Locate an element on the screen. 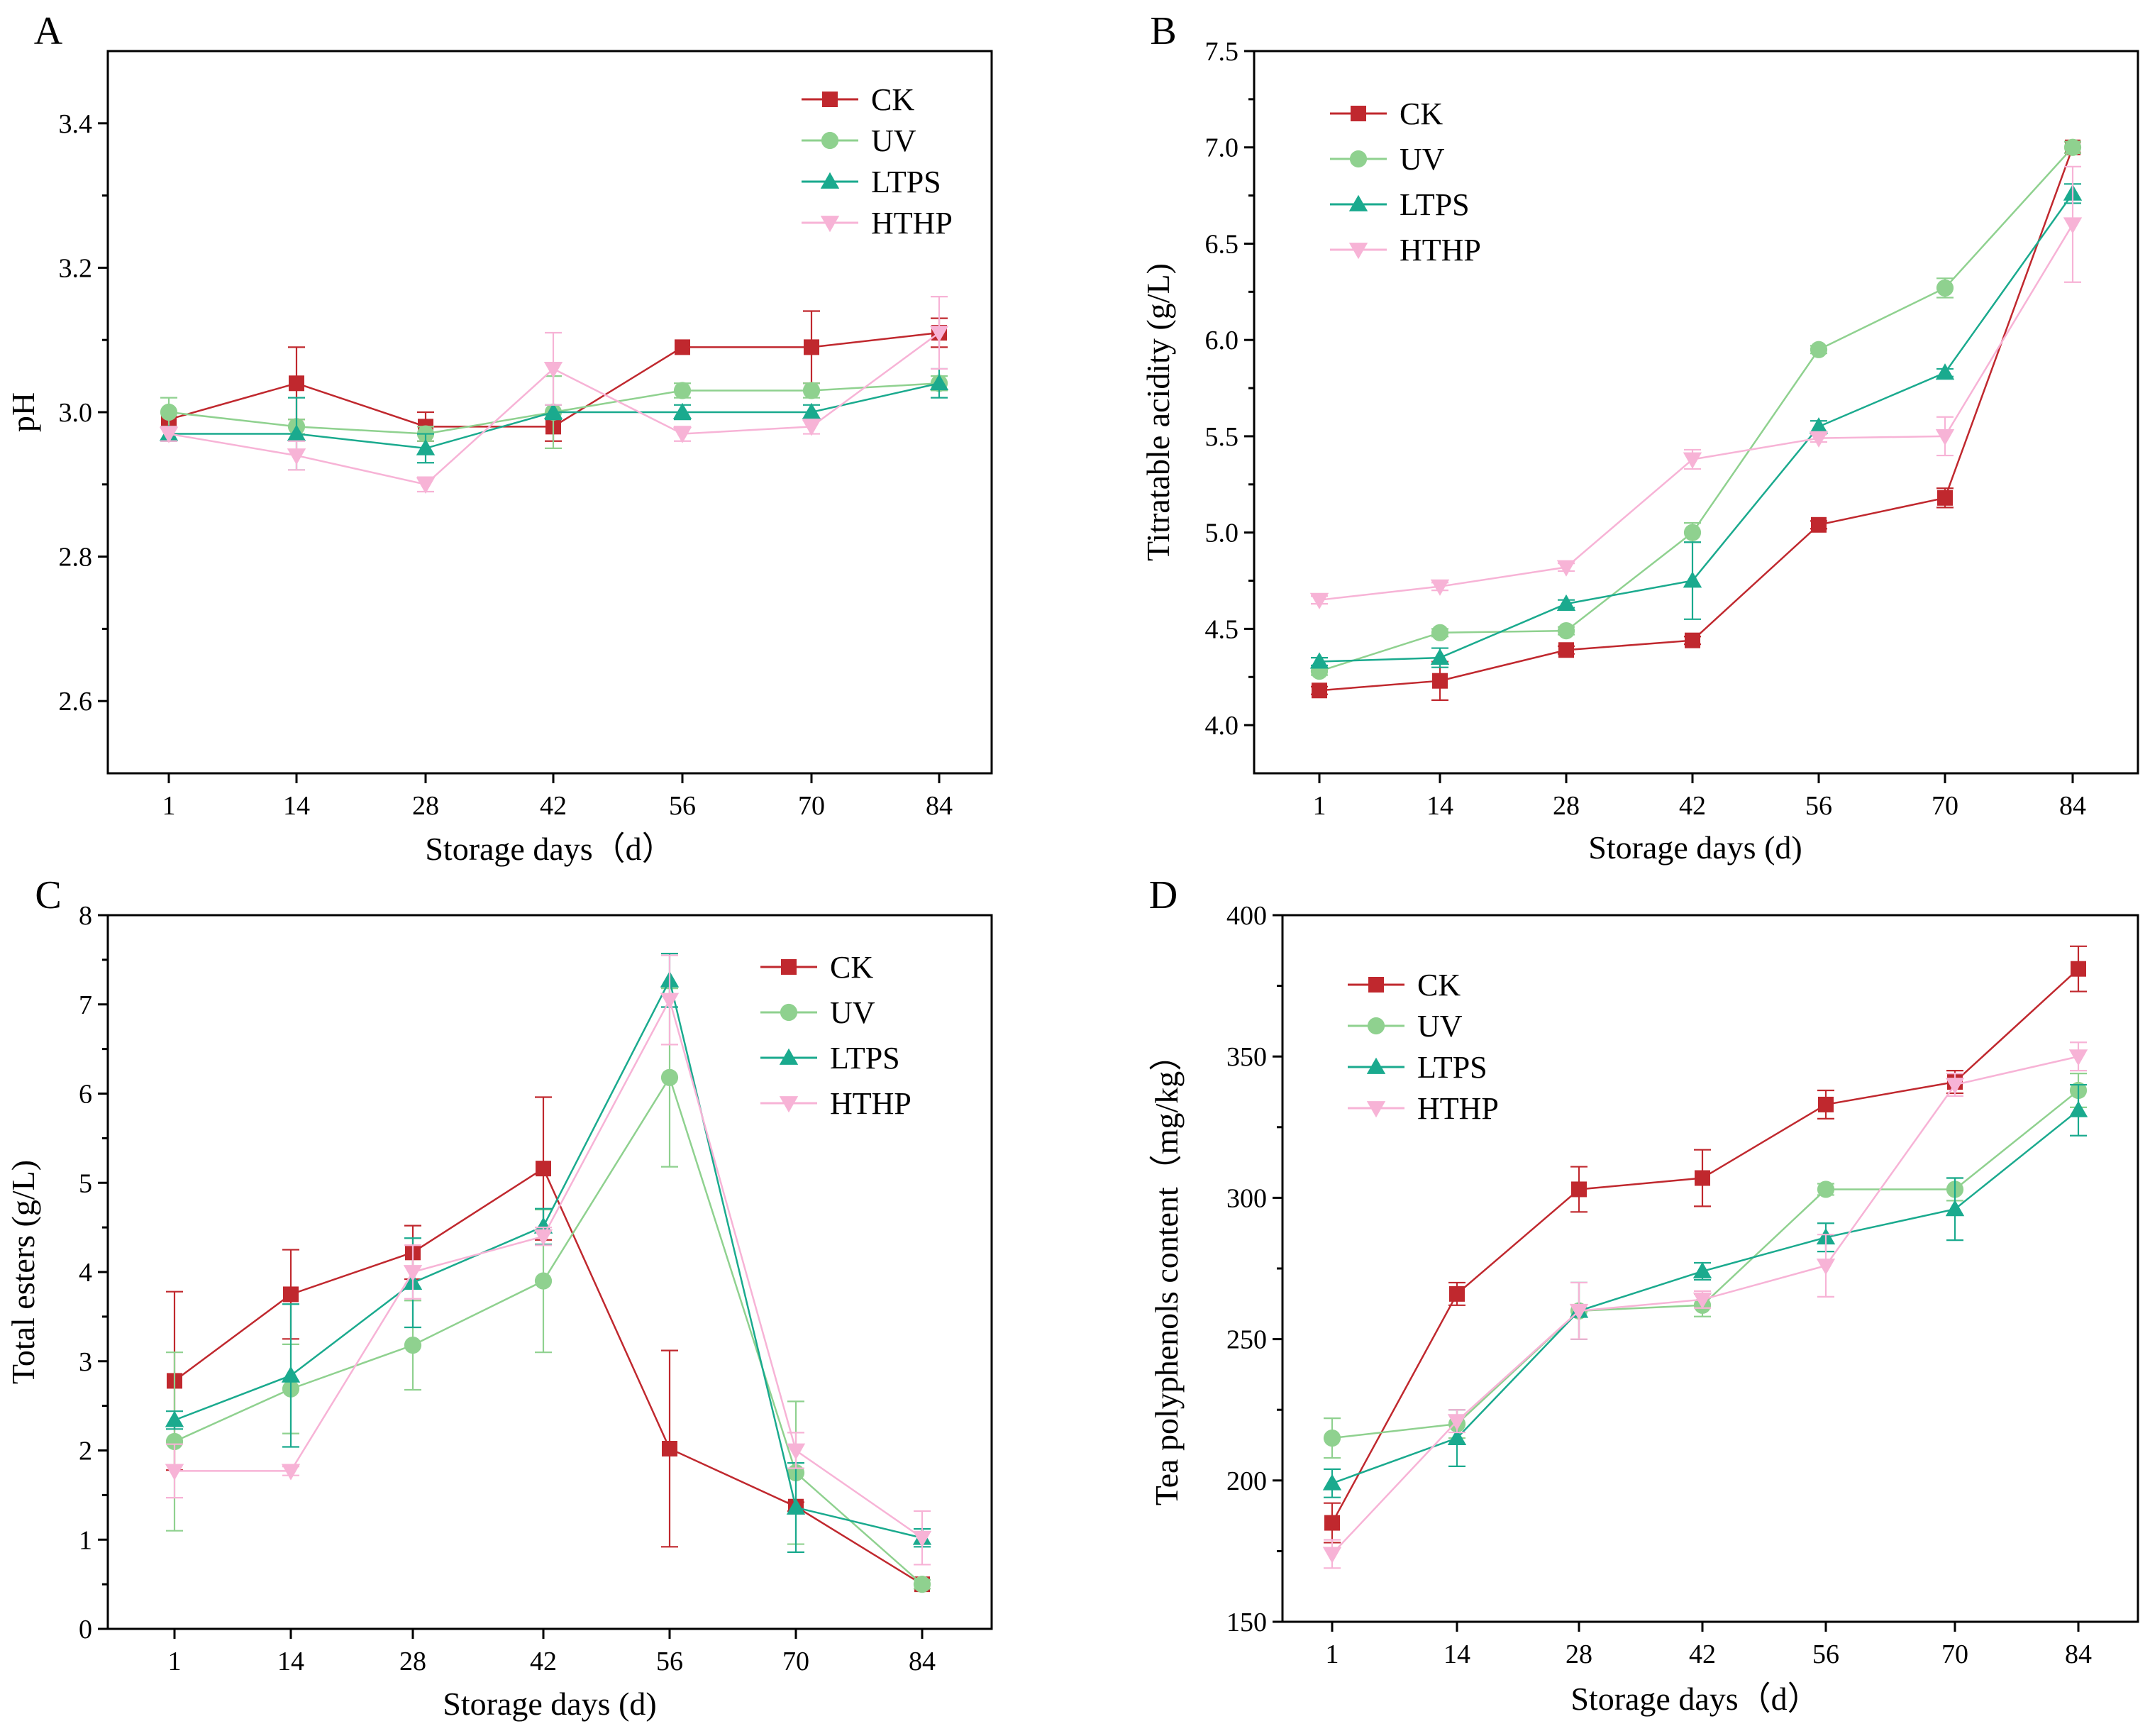 The height and width of the screenshot is (1736, 2150). y-axis-label: Titratable acidity (g/L) is located at coordinates (1158, 412).